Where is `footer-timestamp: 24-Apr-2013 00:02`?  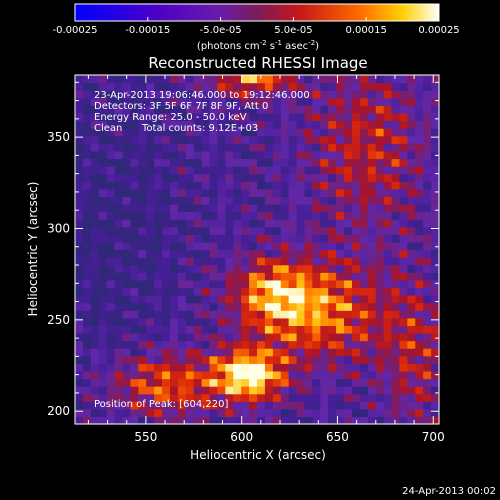 footer-timestamp: 24-Apr-2013 00:02 is located at coordinates (449, 491).